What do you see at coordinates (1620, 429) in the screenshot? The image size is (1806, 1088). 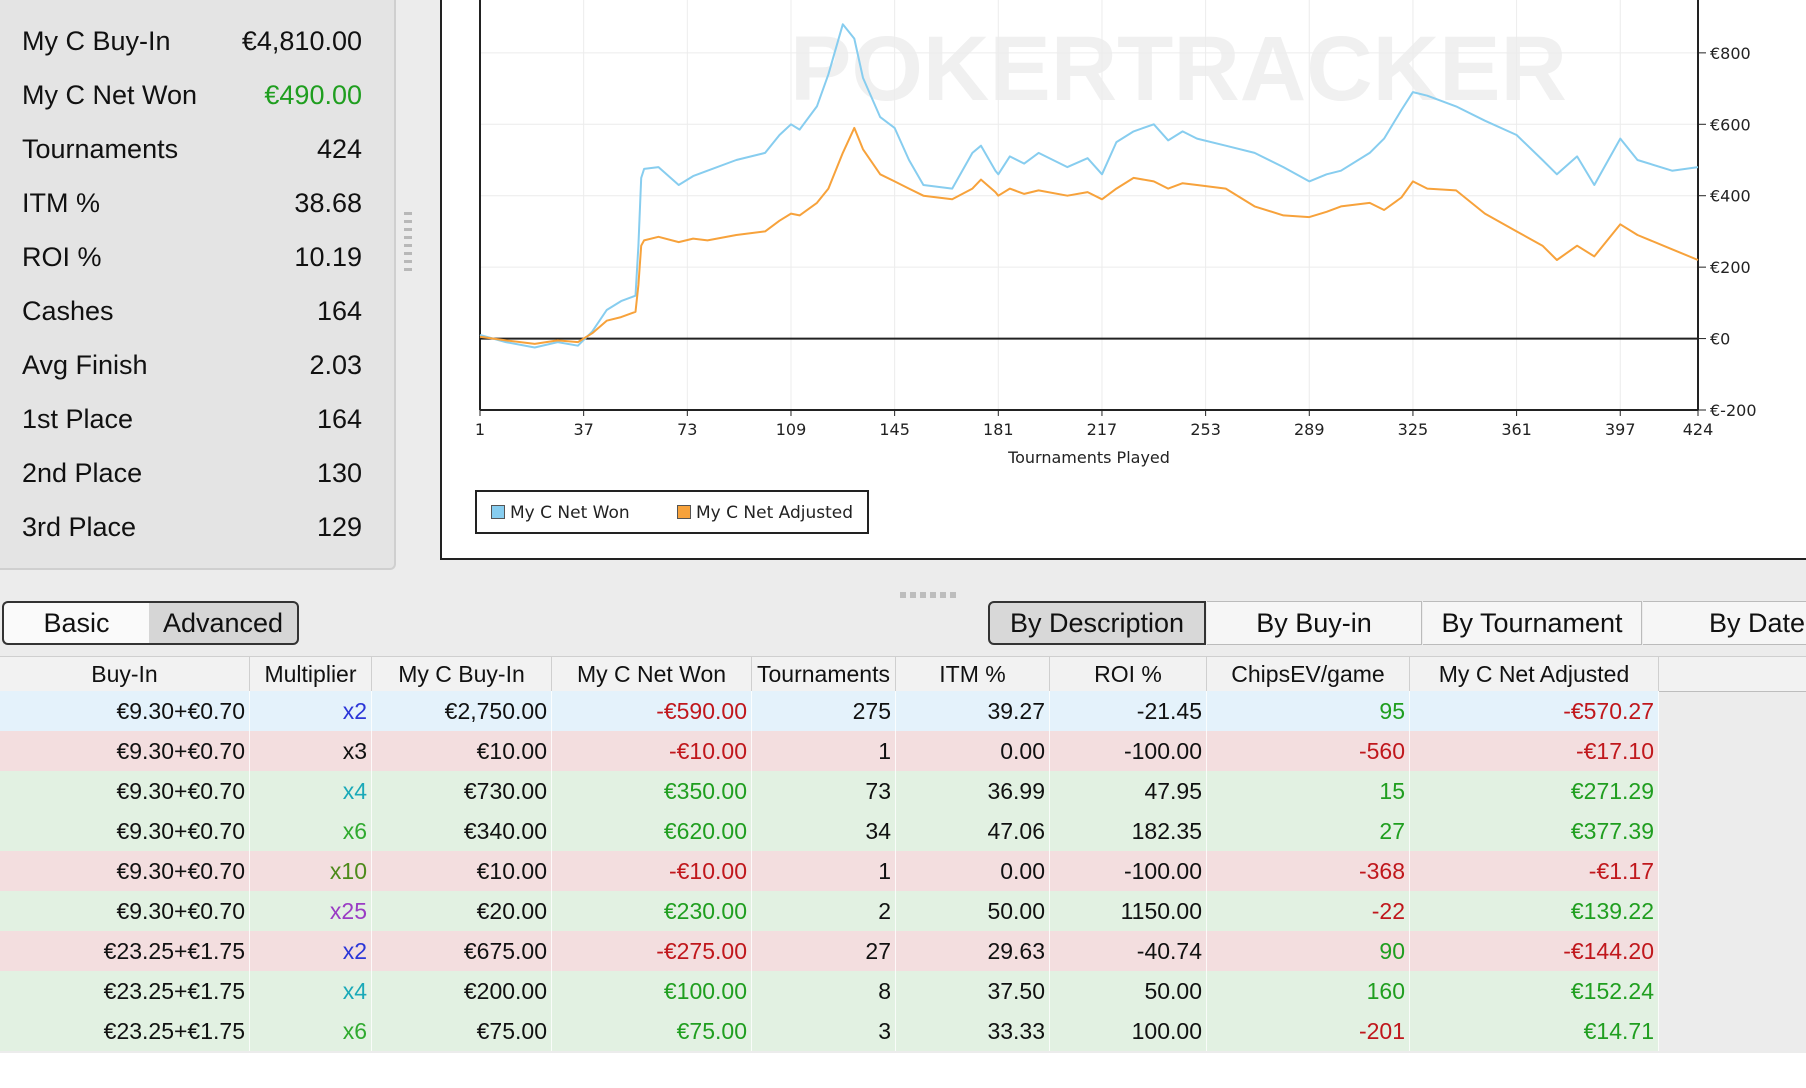 I see `x-tick-label: 397` at bounding box center [1620, 429].